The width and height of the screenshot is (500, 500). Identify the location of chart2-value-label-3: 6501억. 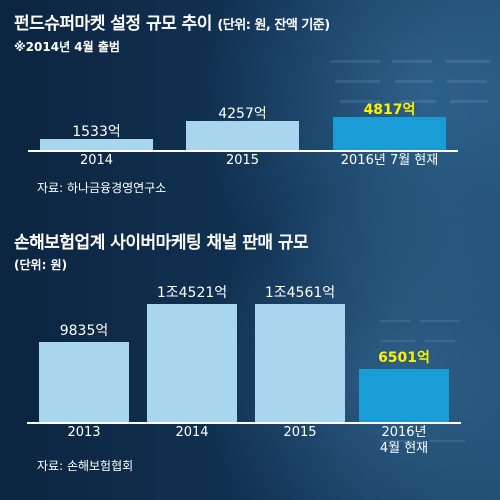
(404, 358).